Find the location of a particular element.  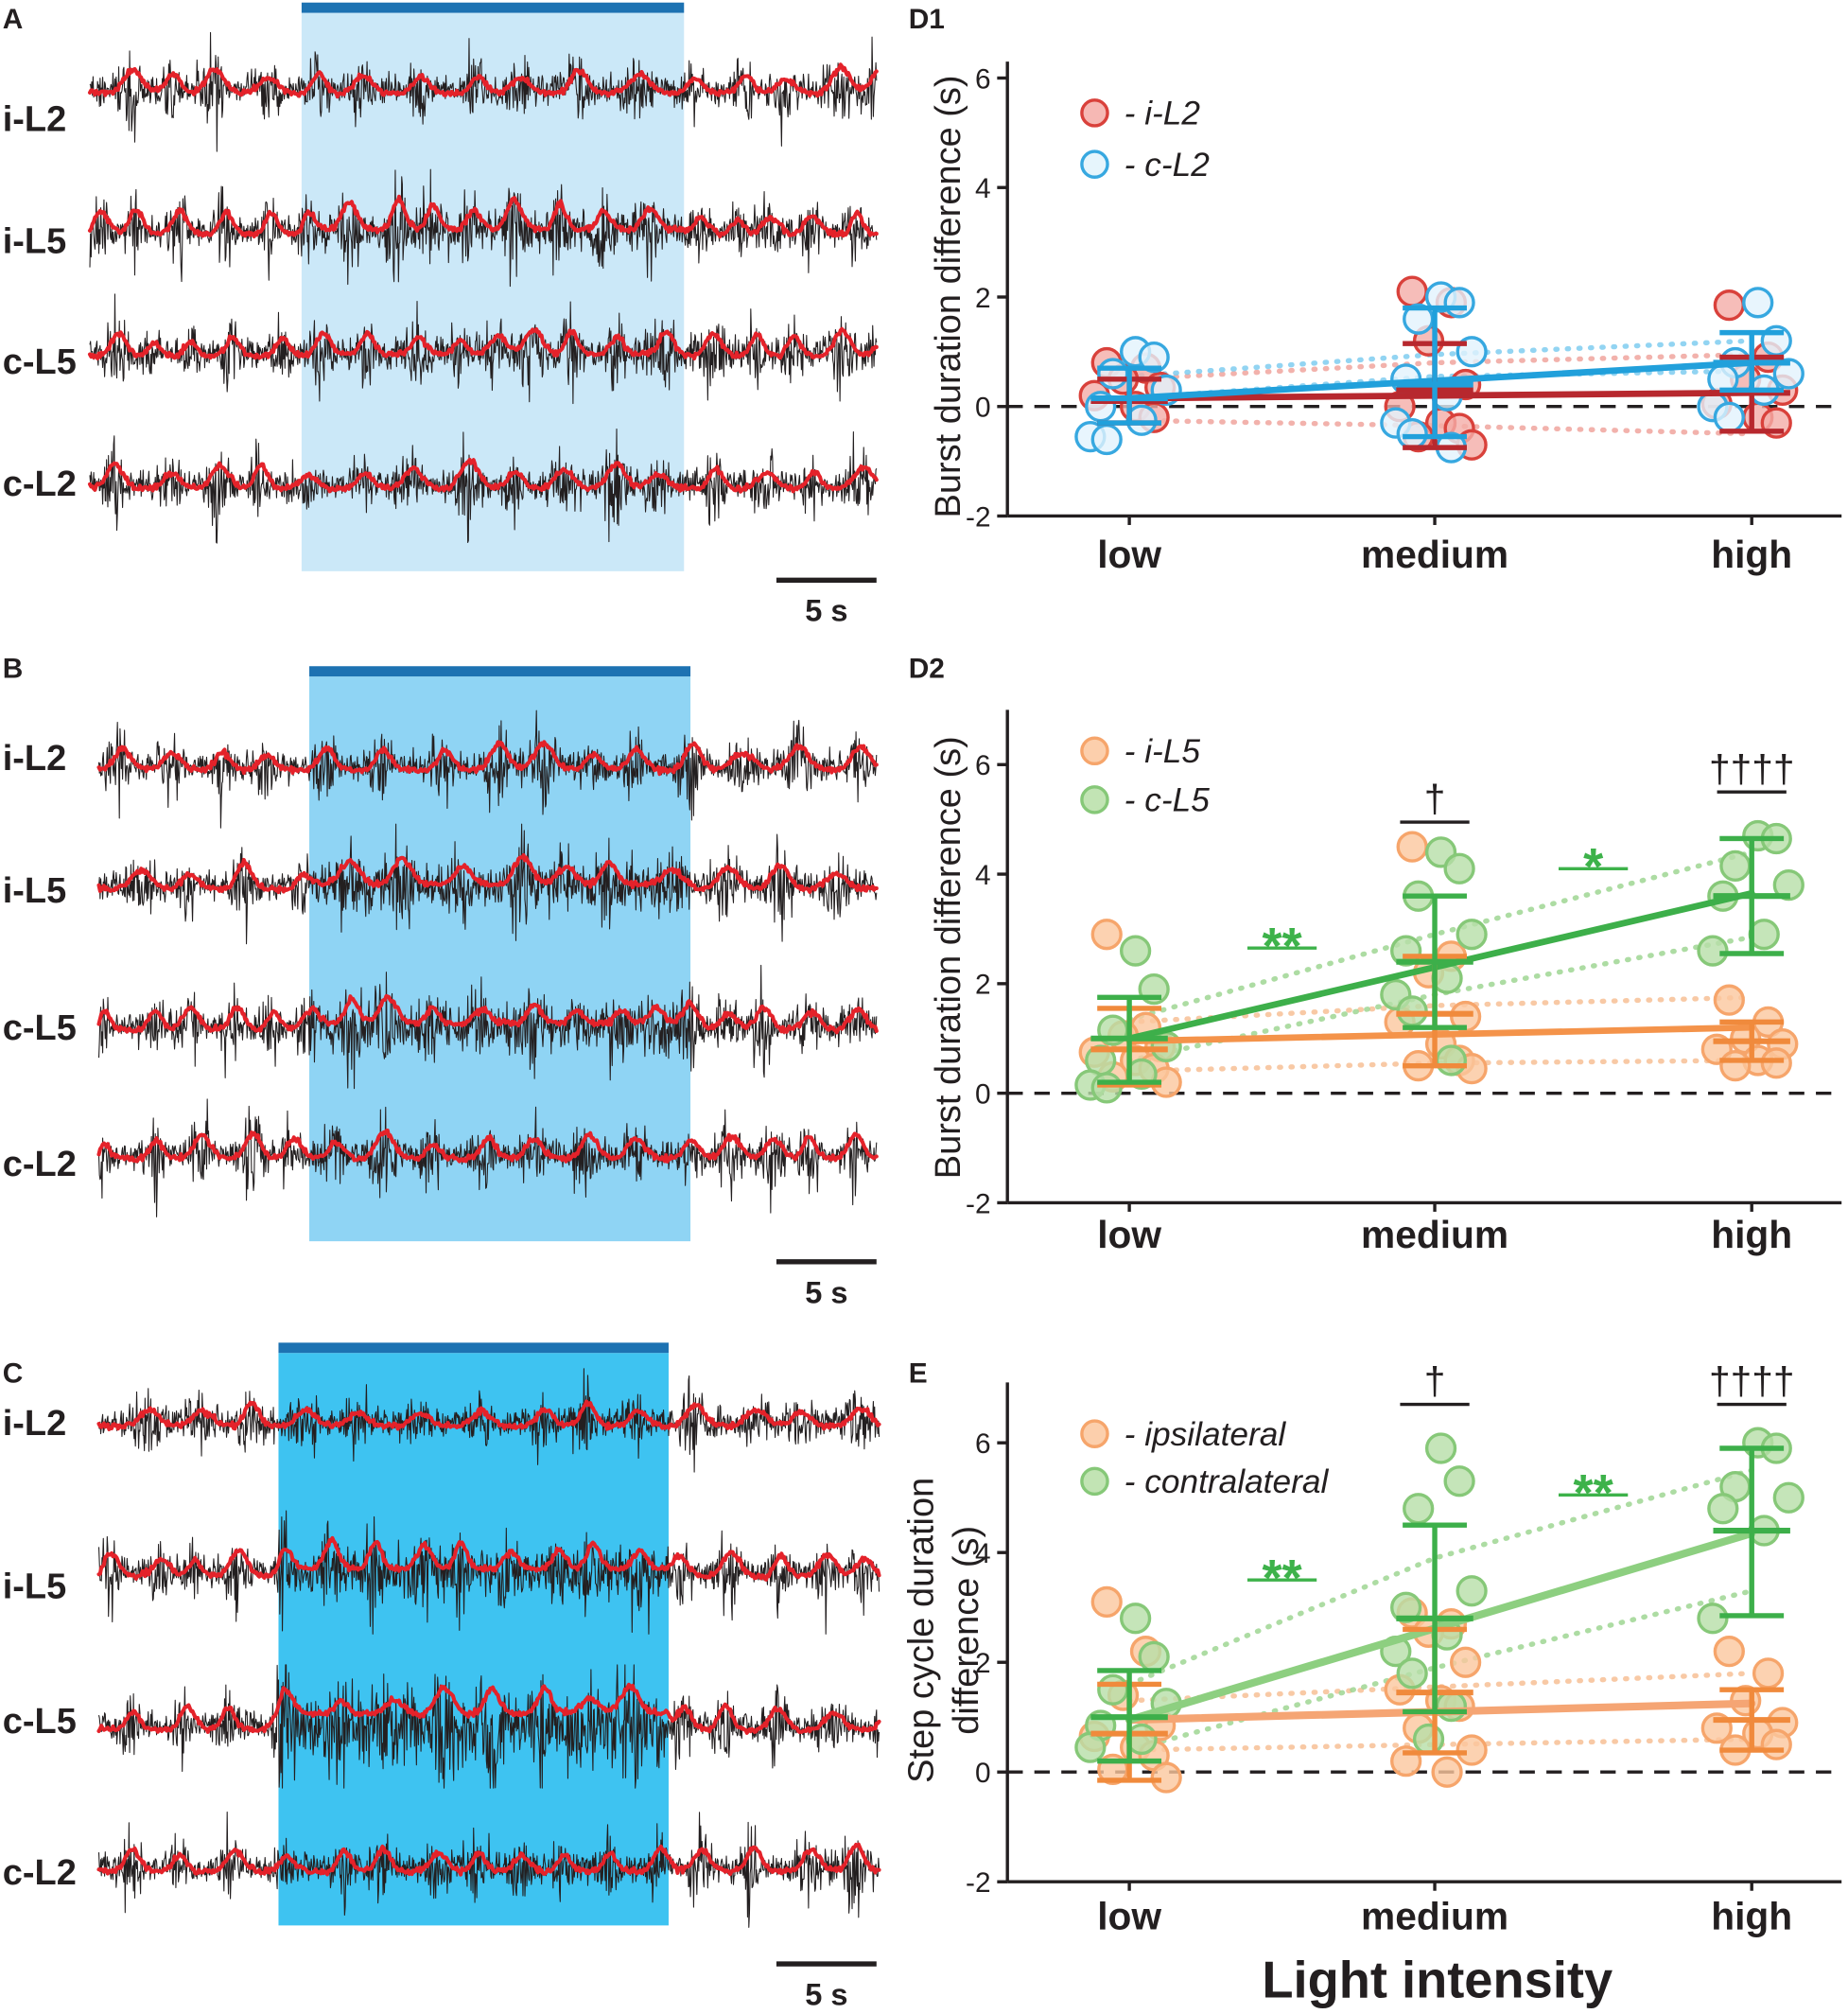

trace-label: c-L5 is located at coordinates (40, 1028).